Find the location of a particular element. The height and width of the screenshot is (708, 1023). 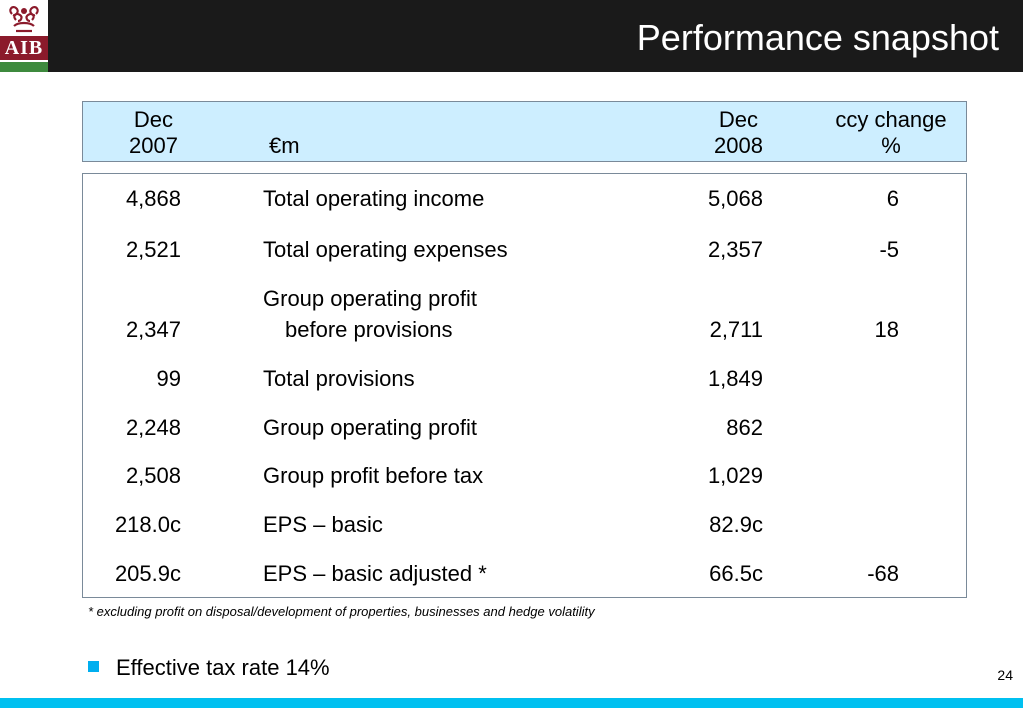

table-header: Dec 2007 €m Dec 2008 ccy change % is located at coordinates (524, 131).